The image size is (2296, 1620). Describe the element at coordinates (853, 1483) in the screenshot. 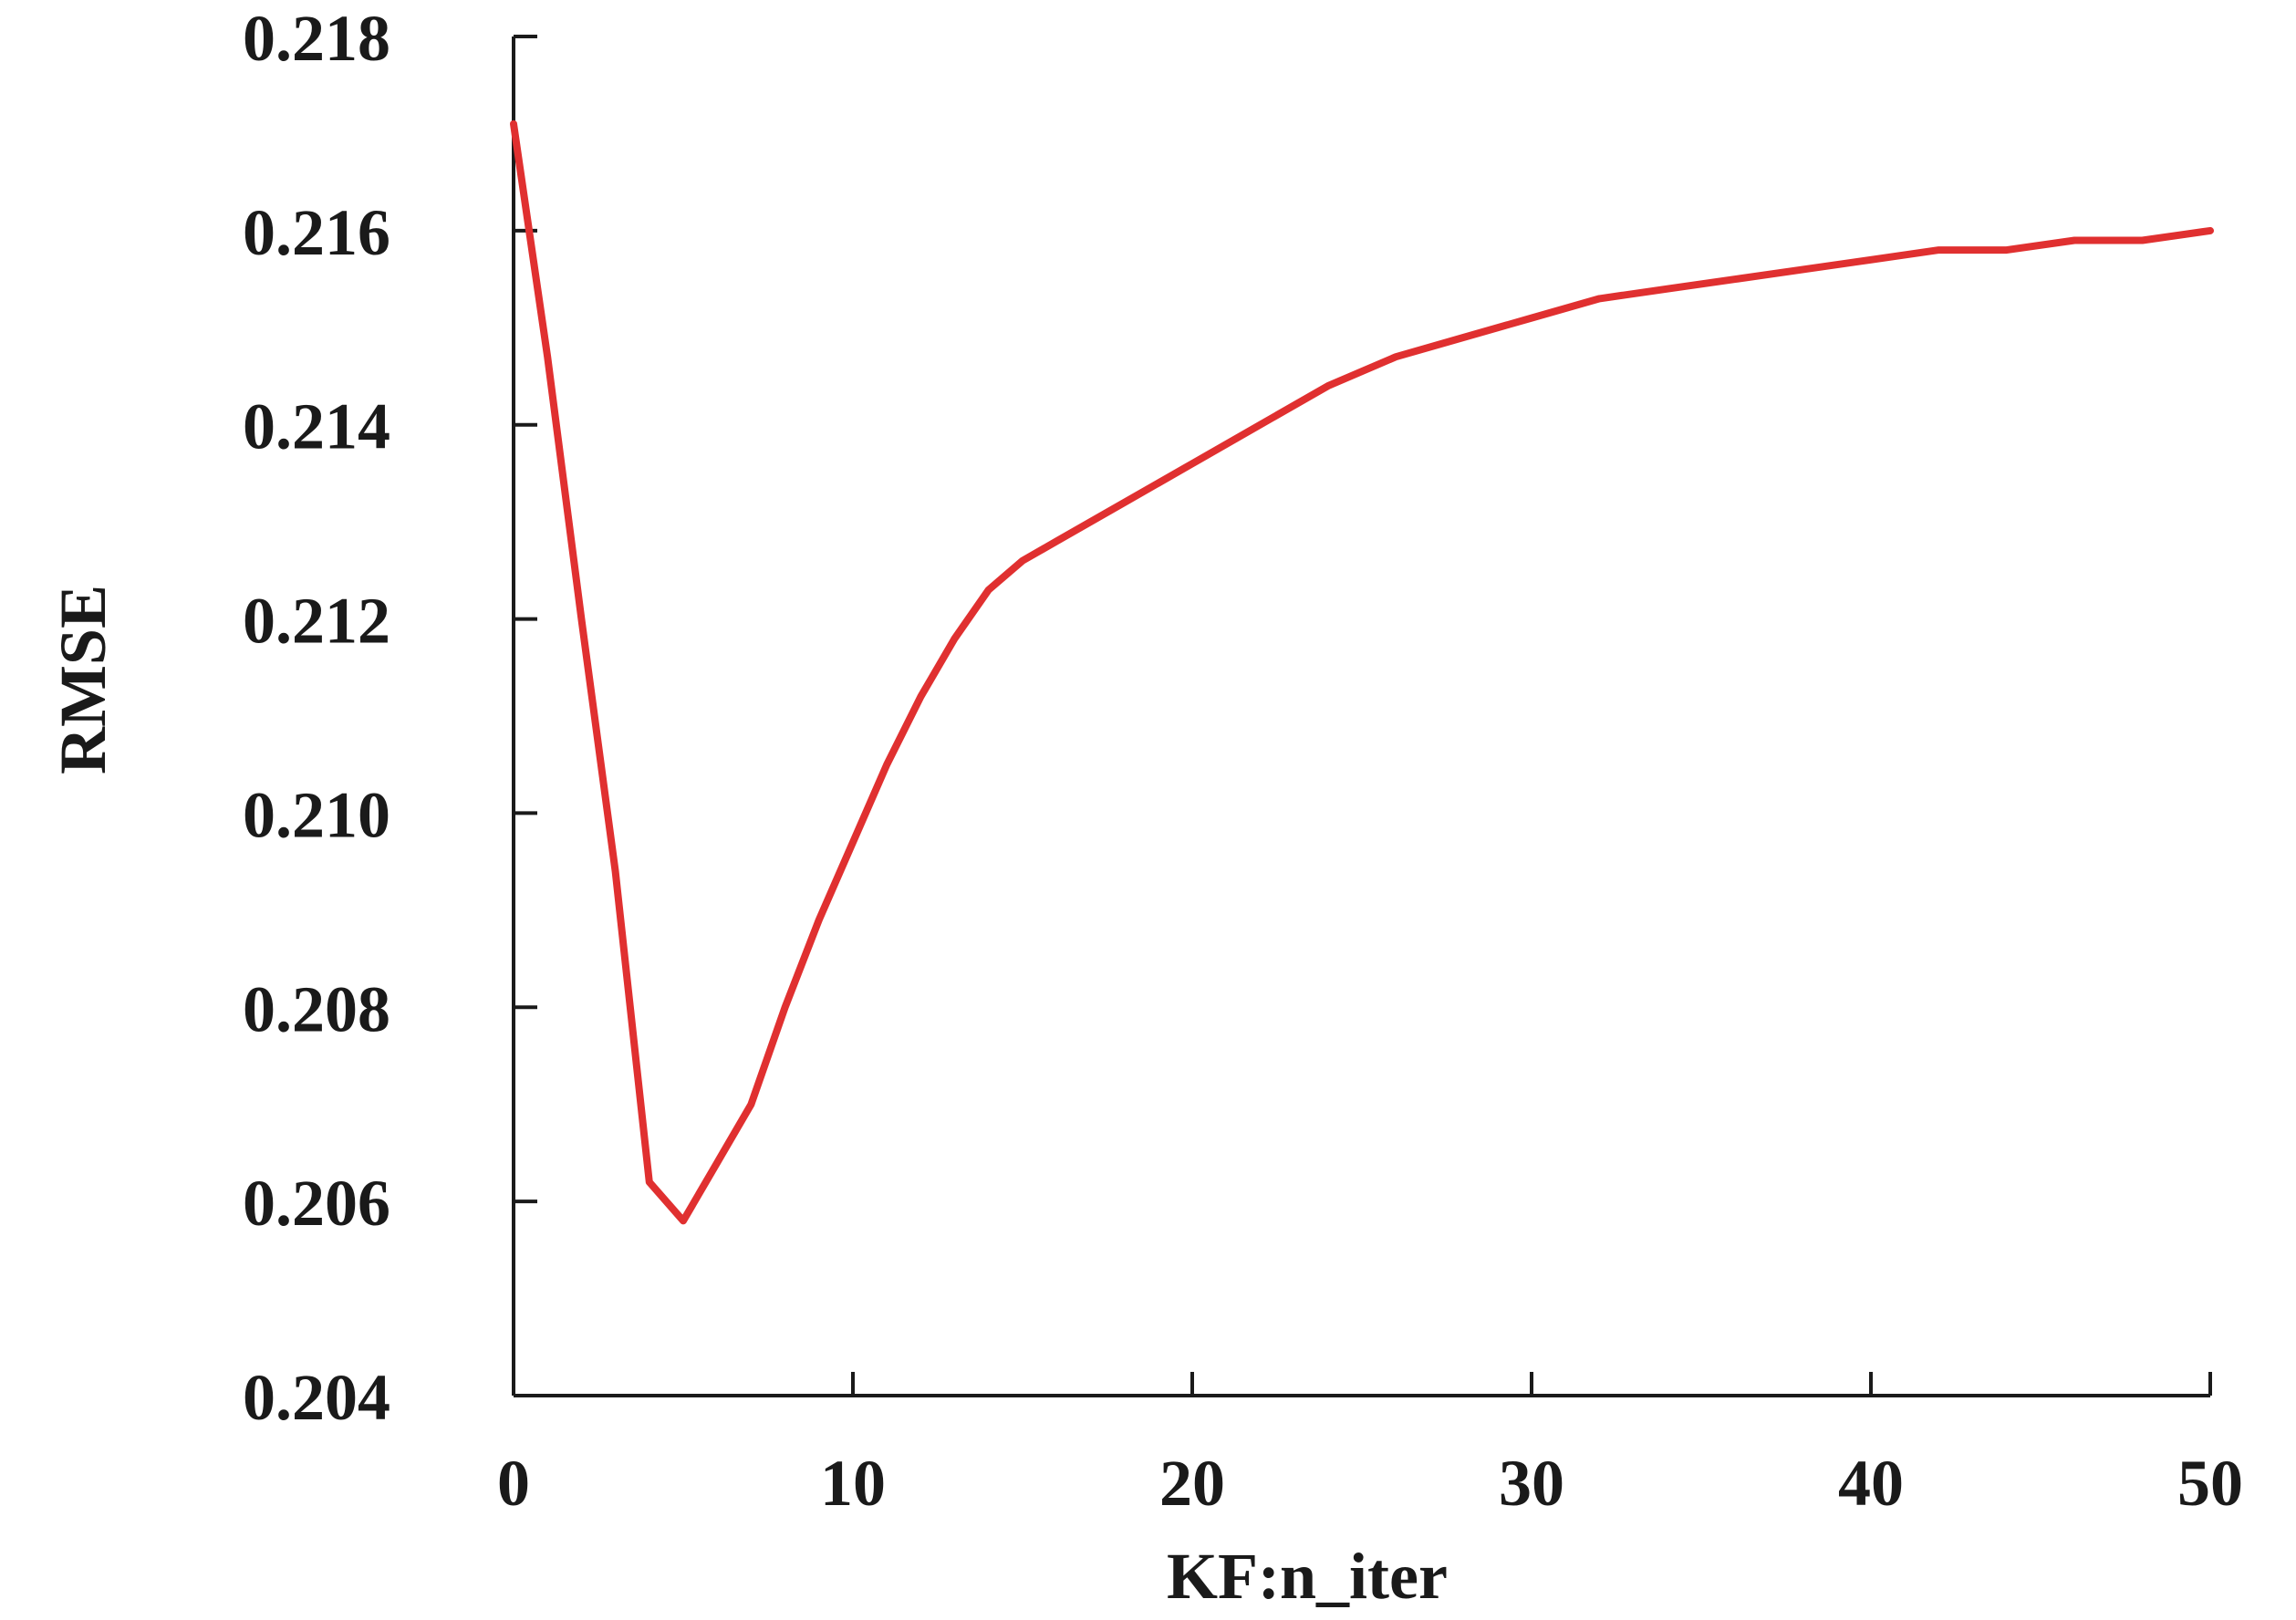

I see `x-tick-label: 10` at that location.